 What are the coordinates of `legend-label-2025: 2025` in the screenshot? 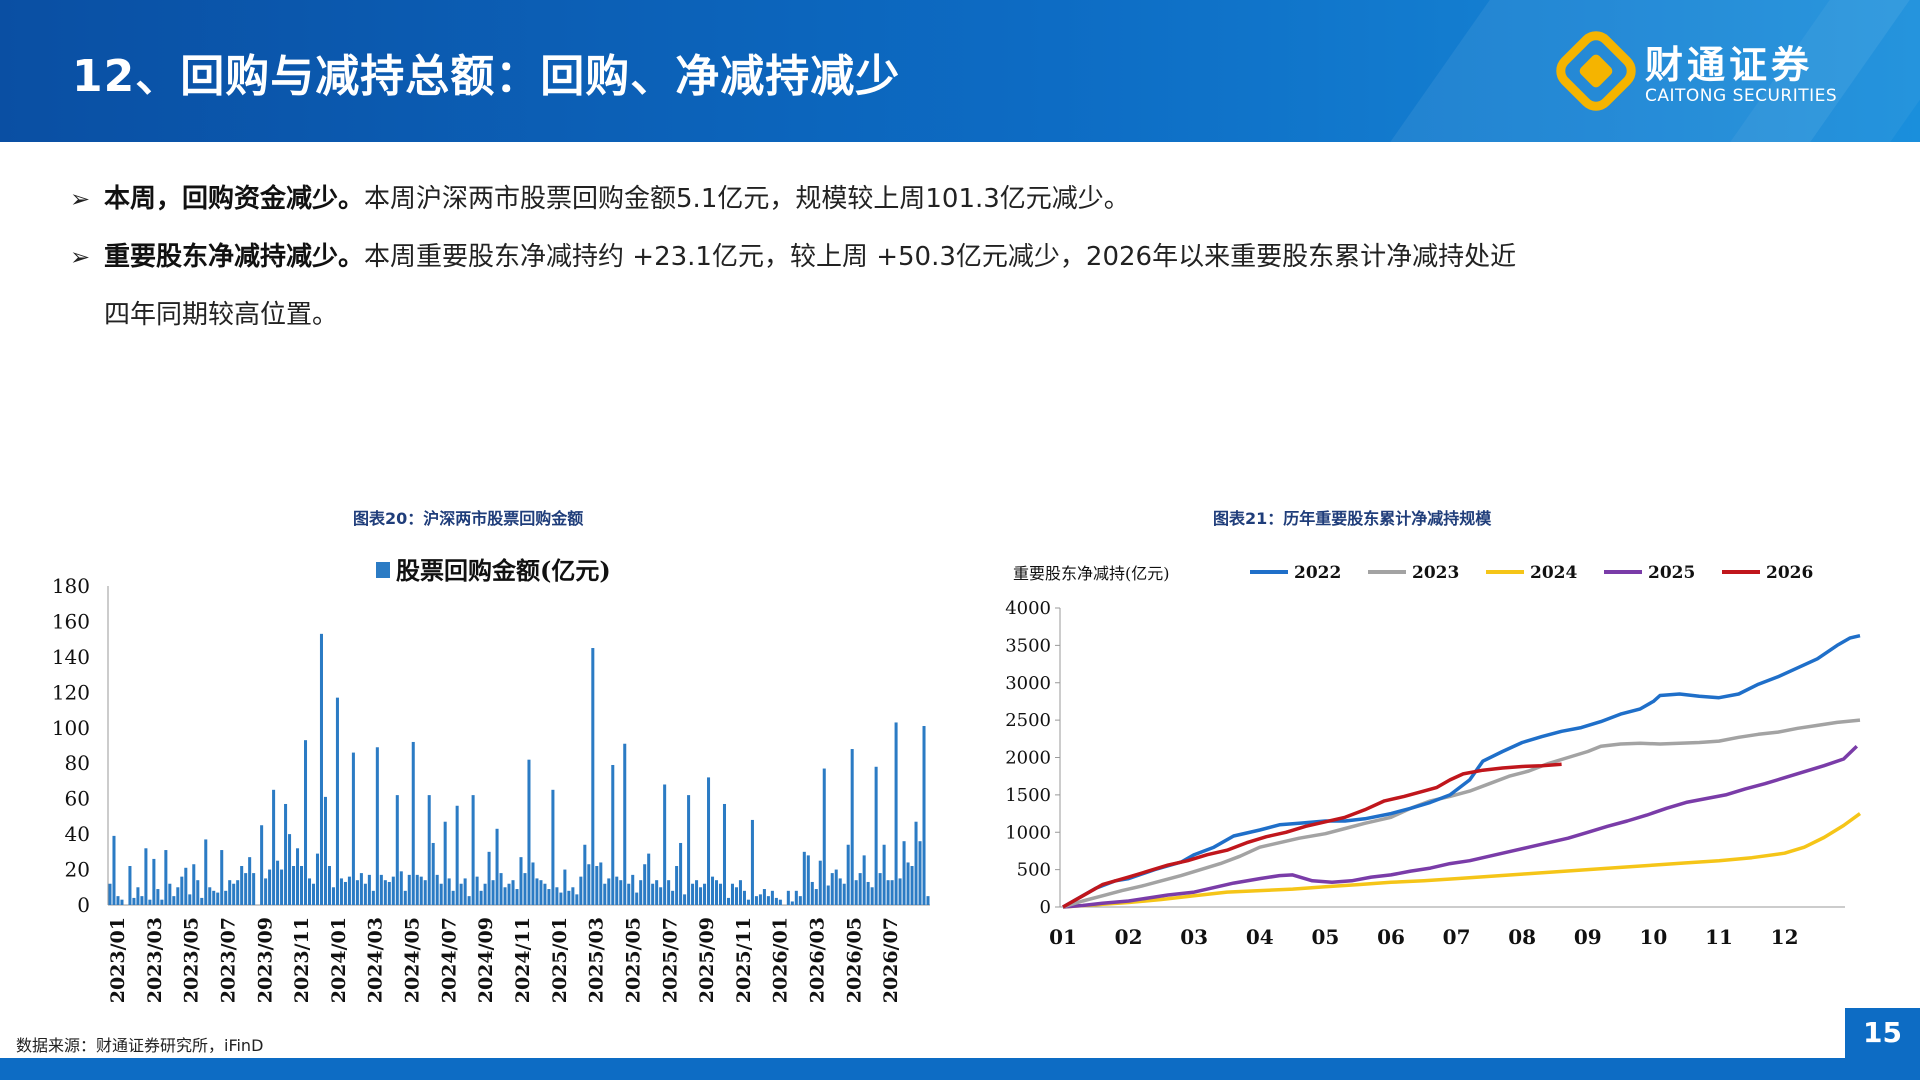 It's located at (1671, 573).